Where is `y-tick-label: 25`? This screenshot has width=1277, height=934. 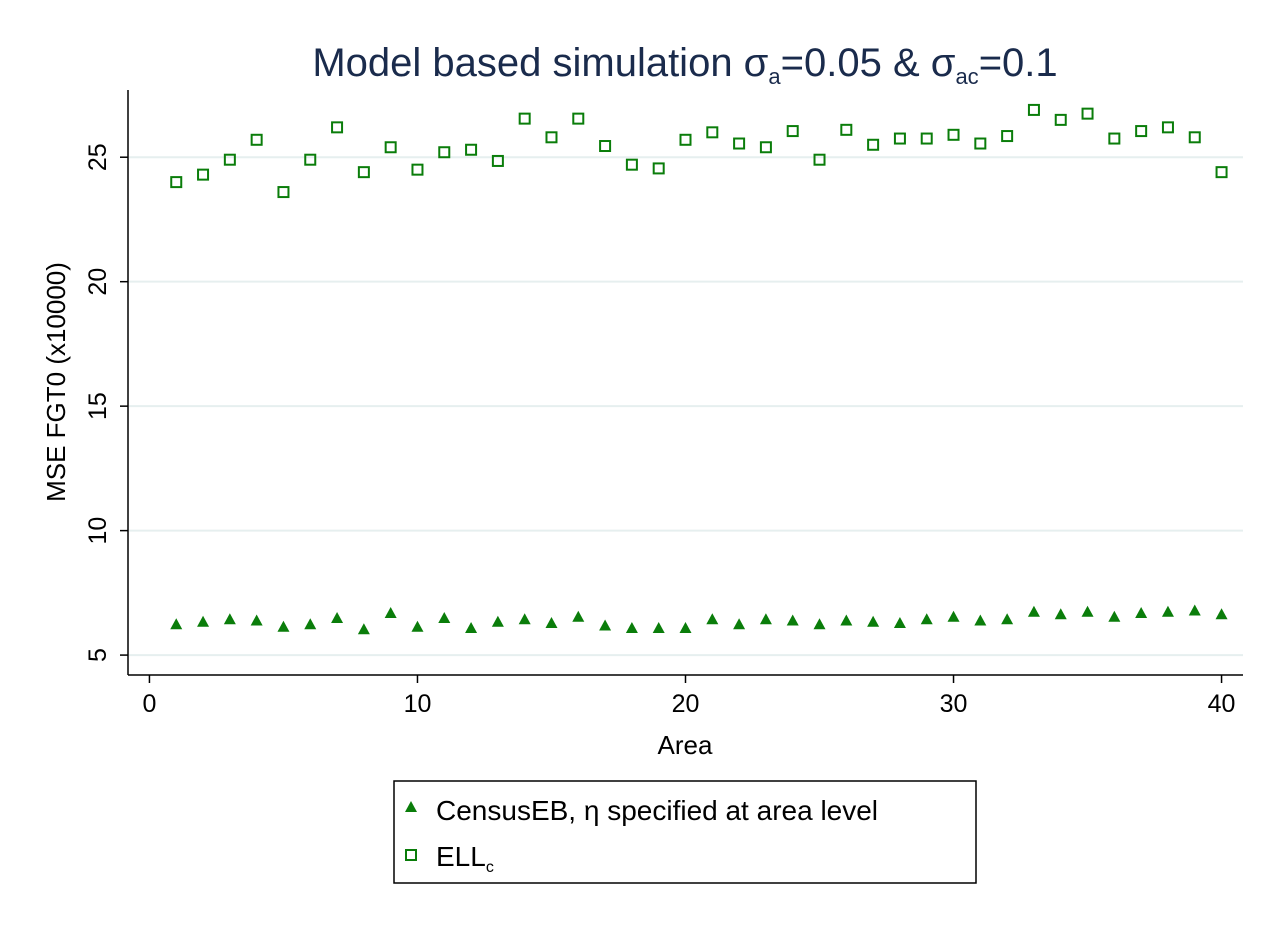 y-tick-label: 25 is located at coordinates (98, 157).